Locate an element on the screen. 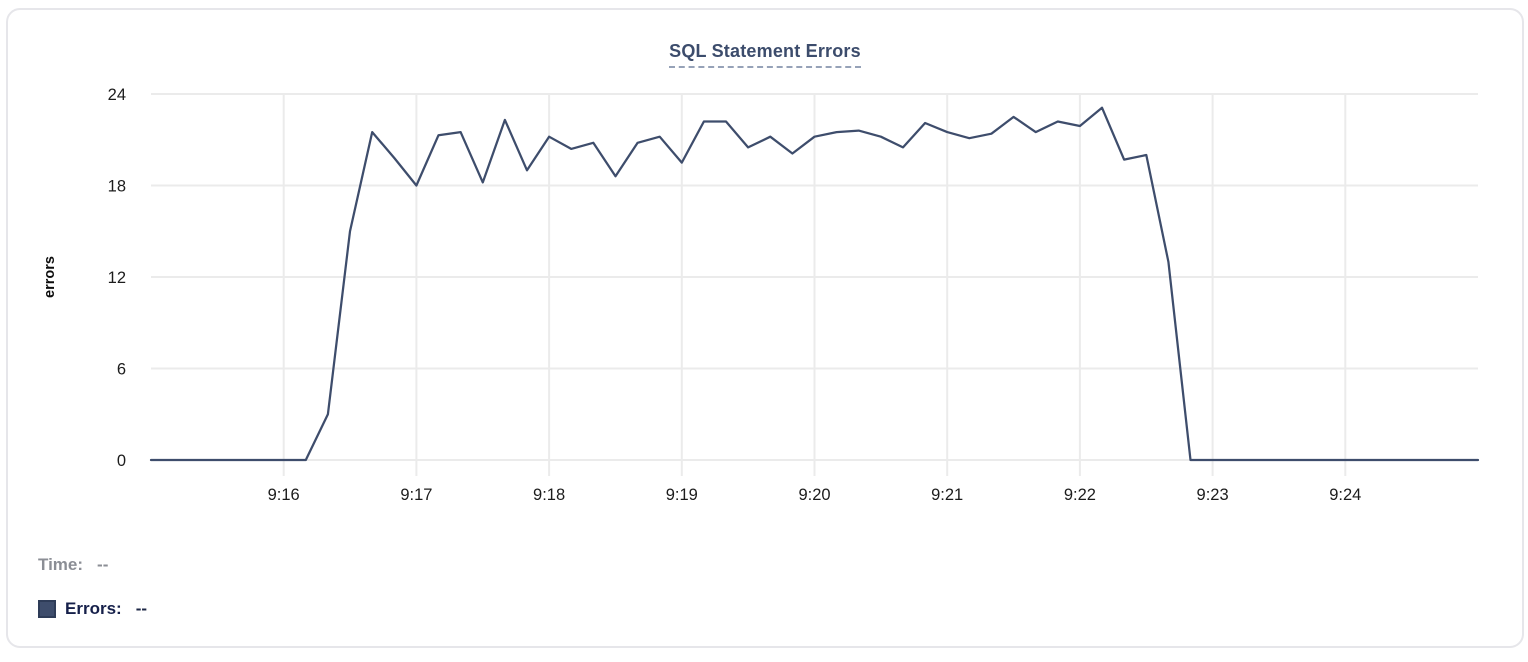  legend-time-value: -- is located at coordinates (103, 564).